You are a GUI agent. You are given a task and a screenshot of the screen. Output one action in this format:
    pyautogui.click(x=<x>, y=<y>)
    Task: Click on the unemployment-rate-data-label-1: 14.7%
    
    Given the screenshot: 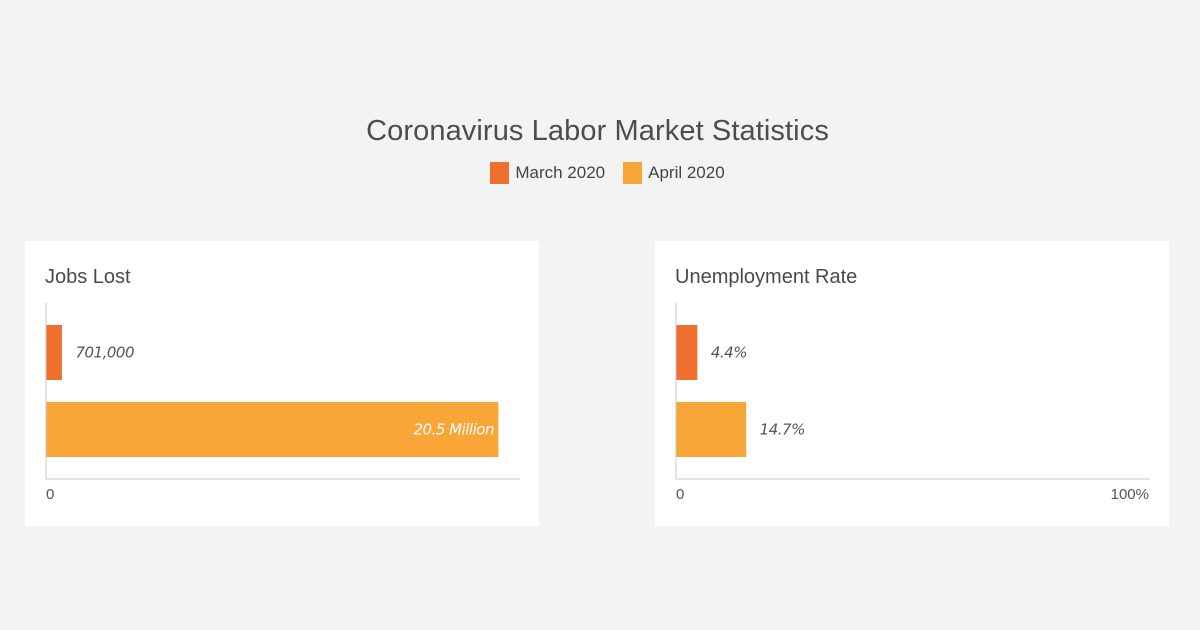 What is the action you would take?
    pyautogui.click(x=782, y=430)
    